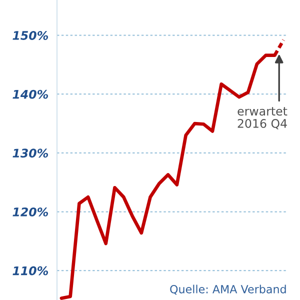 The height and width of the screenshot is (300, 300). What do you see at coordinates (30, 35) in the screenshot?
I see `y-tick-label: 150%` at bounding box center [30, 35].